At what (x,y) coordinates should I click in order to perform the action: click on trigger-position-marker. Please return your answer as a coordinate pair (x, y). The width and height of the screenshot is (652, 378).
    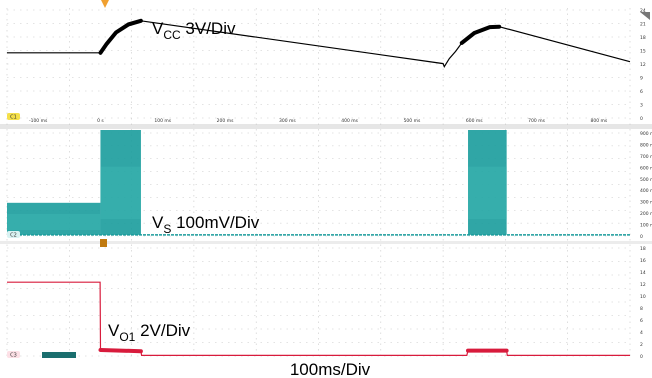
    Looking at the image, I should click on (105, 4).